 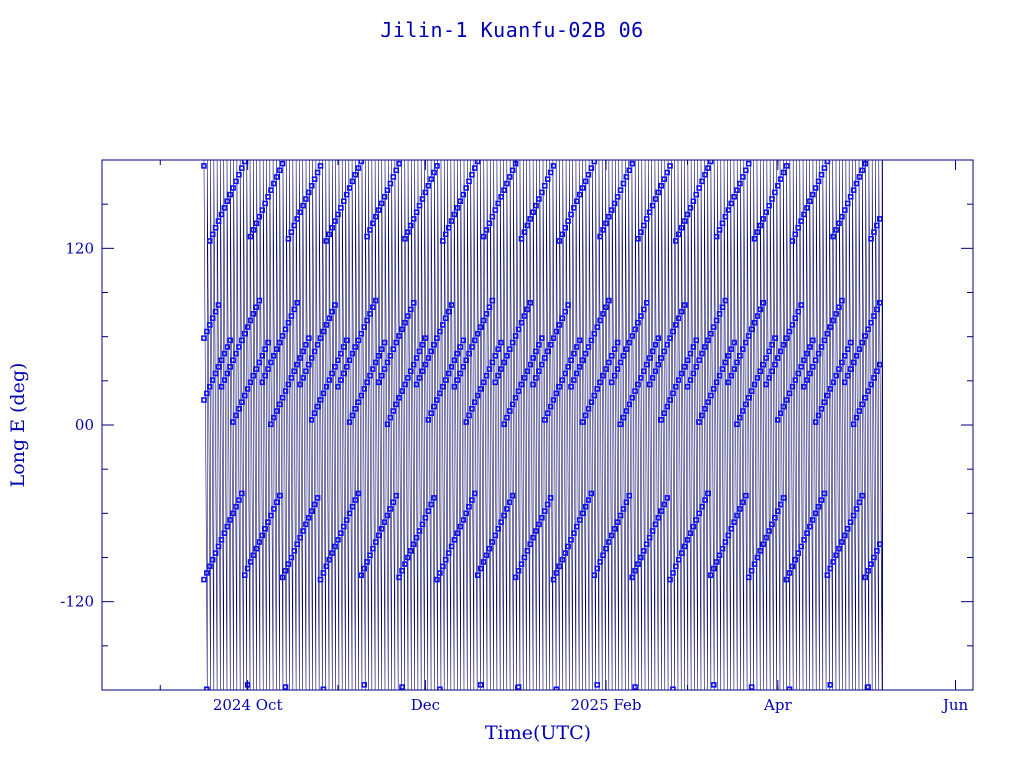 What do you see at coordinates (605, 705) in the screenshot?
I see `x-tick-label: 2025 Feb` at bounding box center [605, 705].